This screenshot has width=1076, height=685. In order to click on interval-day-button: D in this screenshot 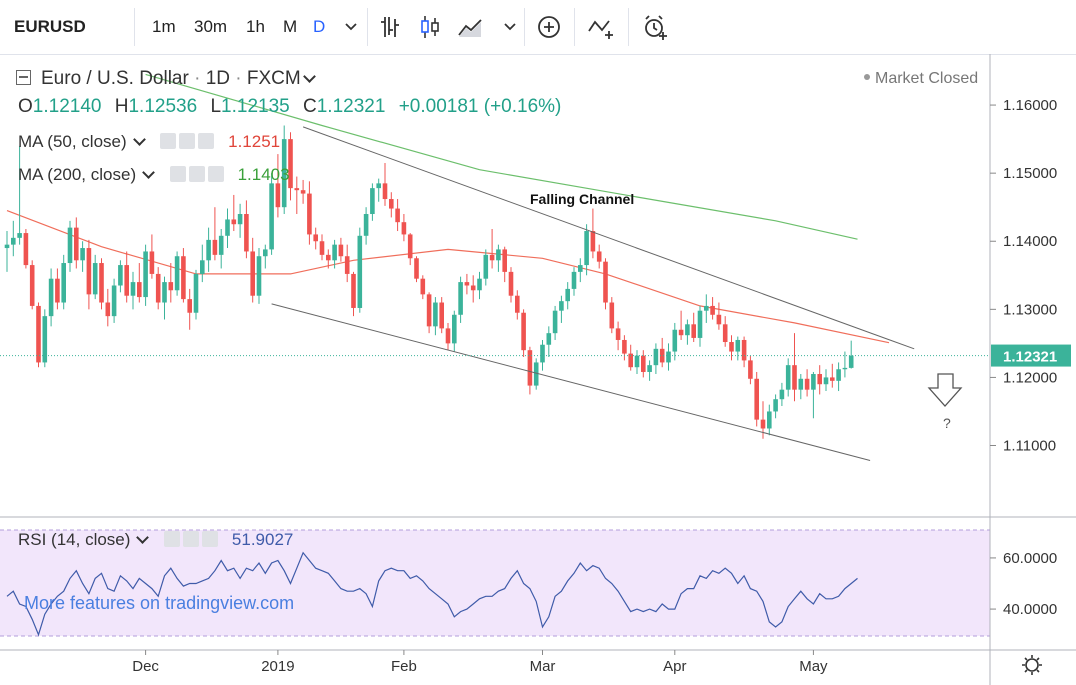, I will do `click(319, 26)`.